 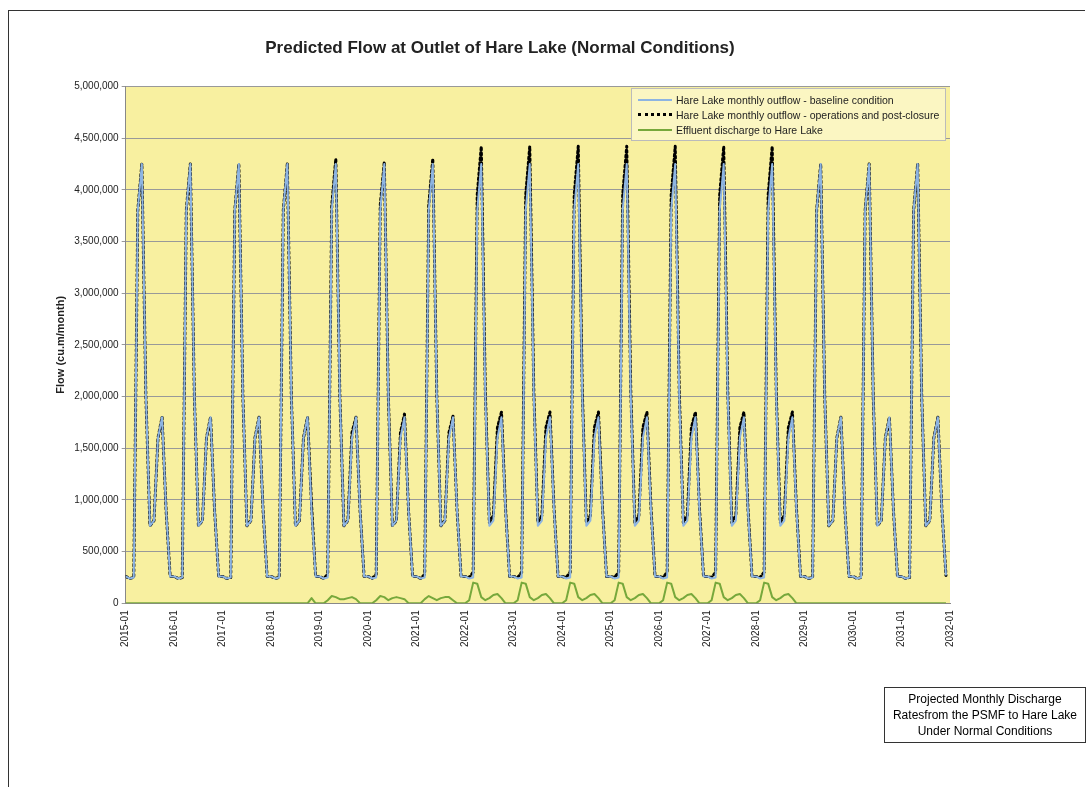 What do you see at coordinates (500, 47) in the screenshot?
I see `chart-title: Predicted Flow at Outlet of Hare Lake (Normal Conditions)` at bounding box center [500, 47].